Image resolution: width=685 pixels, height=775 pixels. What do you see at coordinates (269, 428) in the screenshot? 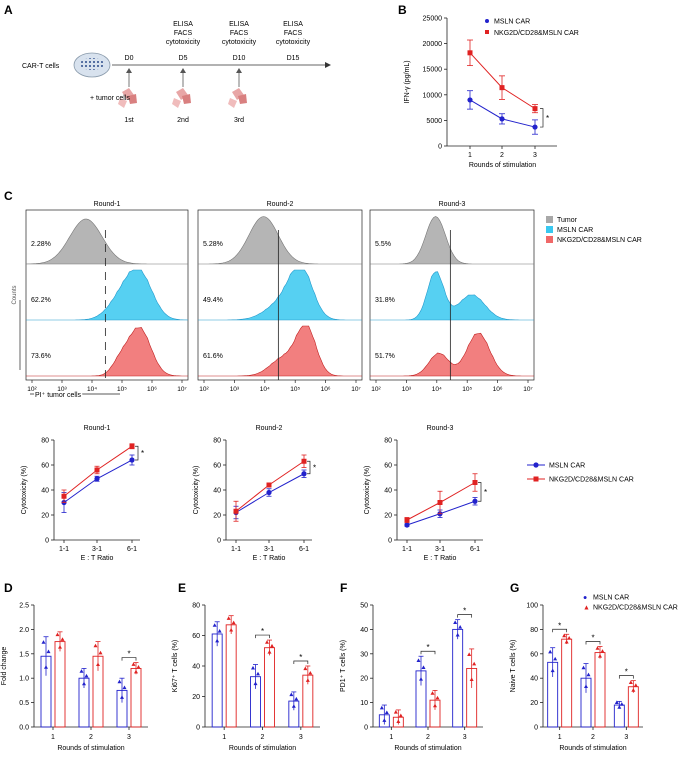
I see `chart-c-line-title: Round-2` at bounding box center [269, 428].